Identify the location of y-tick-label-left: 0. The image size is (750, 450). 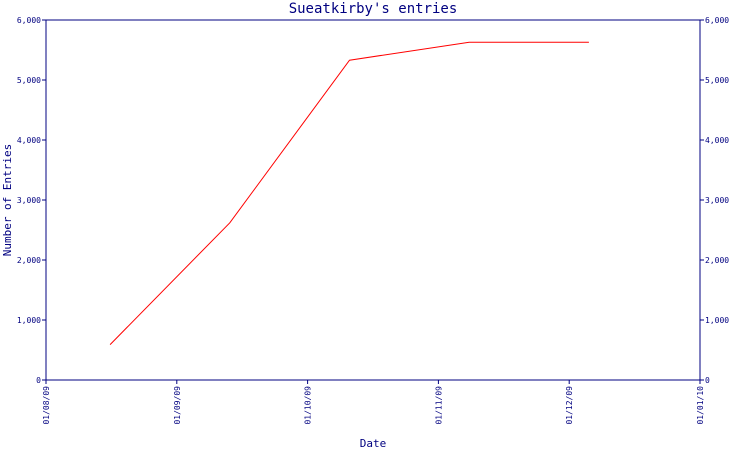
(38, 380).